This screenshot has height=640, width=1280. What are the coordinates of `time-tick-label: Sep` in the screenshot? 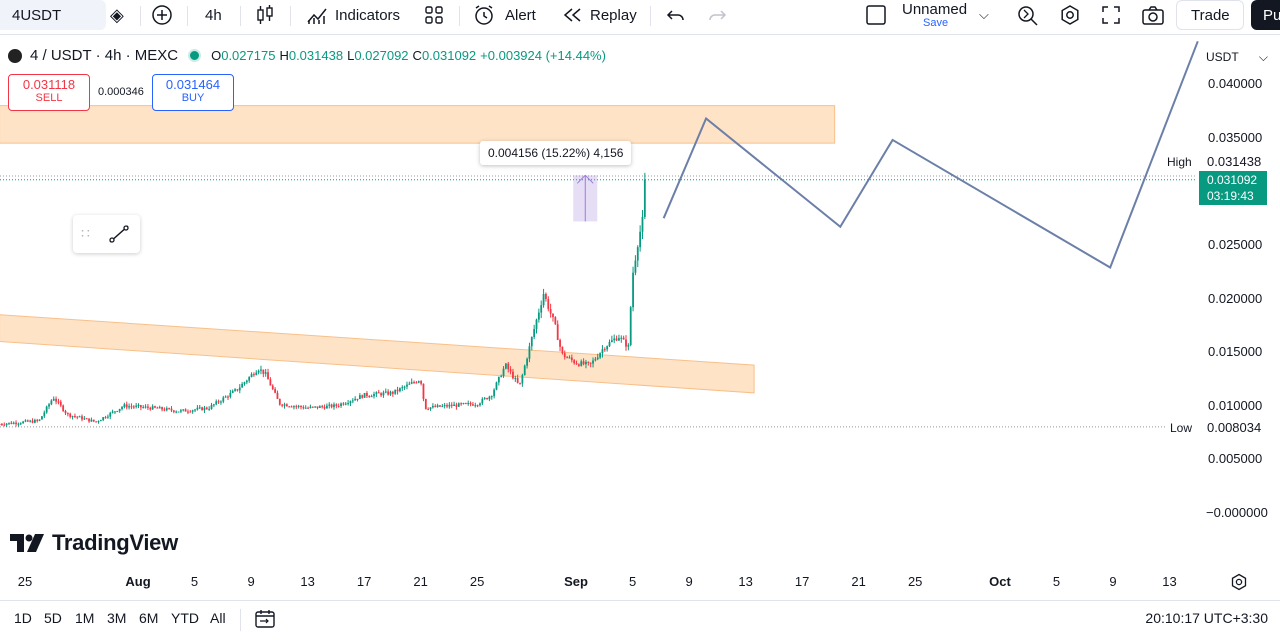 It's located at (576, 581).